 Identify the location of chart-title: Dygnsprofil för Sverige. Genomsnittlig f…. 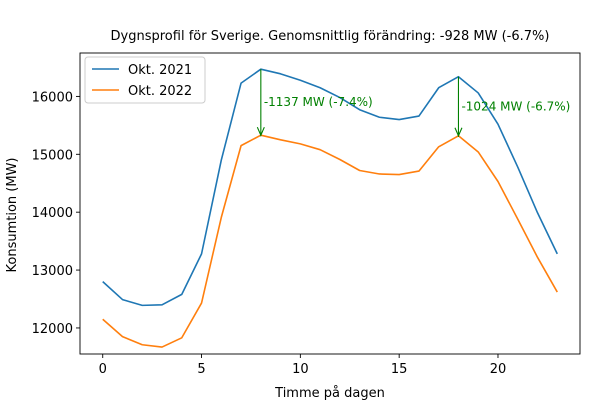
(330, 36).